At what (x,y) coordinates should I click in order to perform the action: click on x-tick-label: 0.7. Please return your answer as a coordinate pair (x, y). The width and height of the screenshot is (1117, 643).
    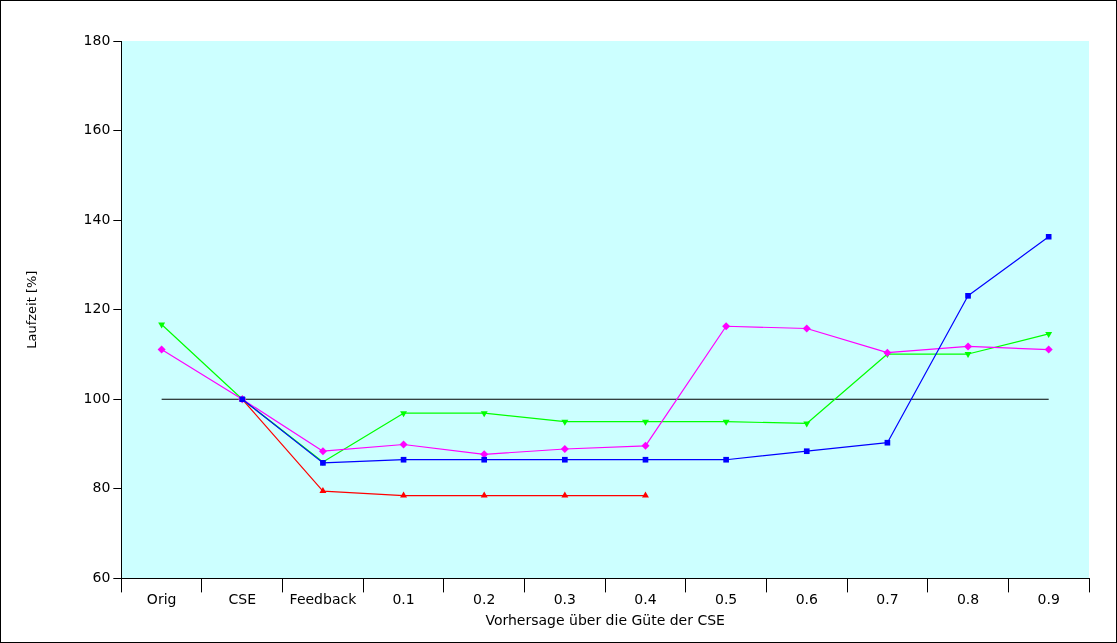
    Looking at the image, I should click on (887, 599).